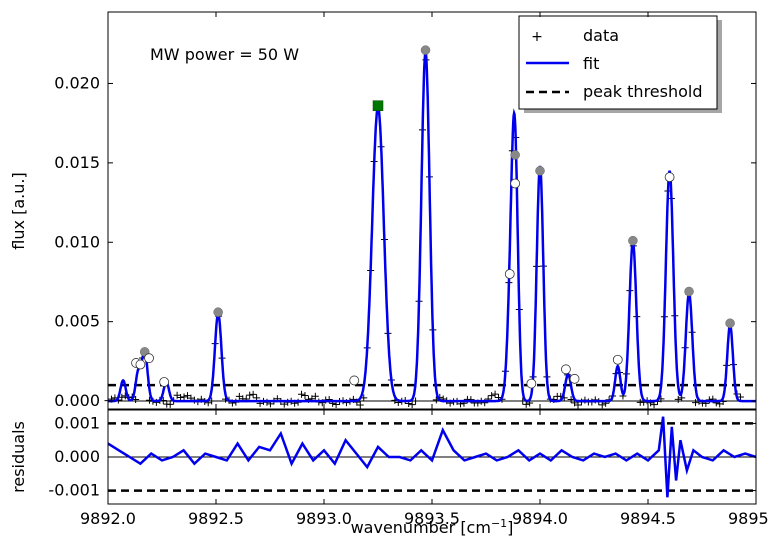 The image size is (768, 551). Describe the element at coordinates (620, 64) in the screenshot. I see `legend: + data fit peak threshold` at that location.